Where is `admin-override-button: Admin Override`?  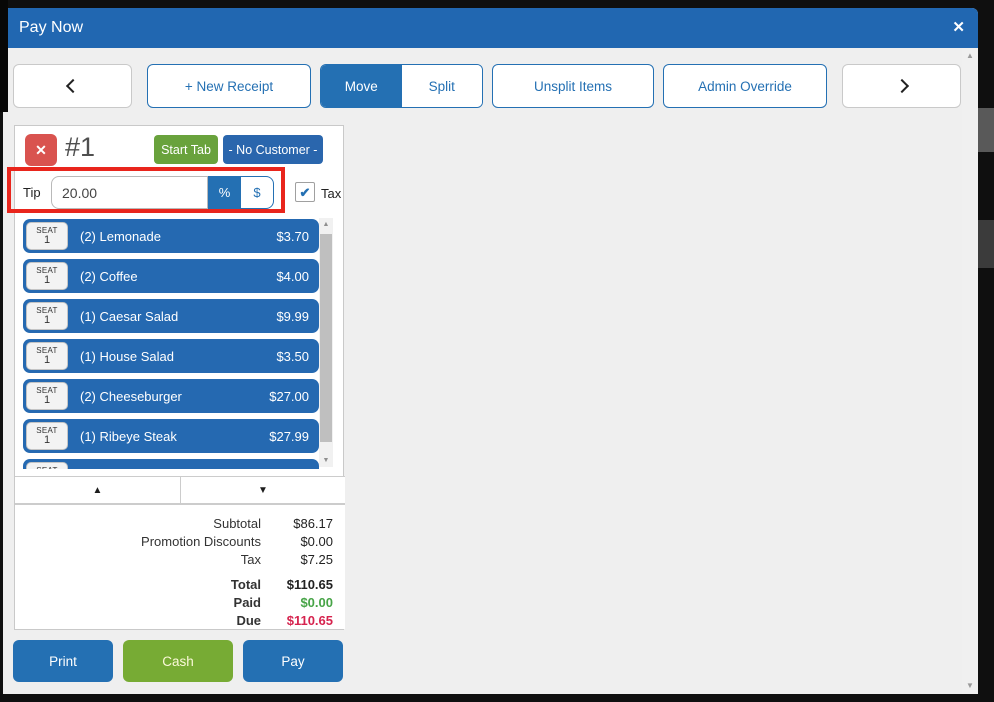
admin-override-button: Admin Override is located at coordinates (745, 86).